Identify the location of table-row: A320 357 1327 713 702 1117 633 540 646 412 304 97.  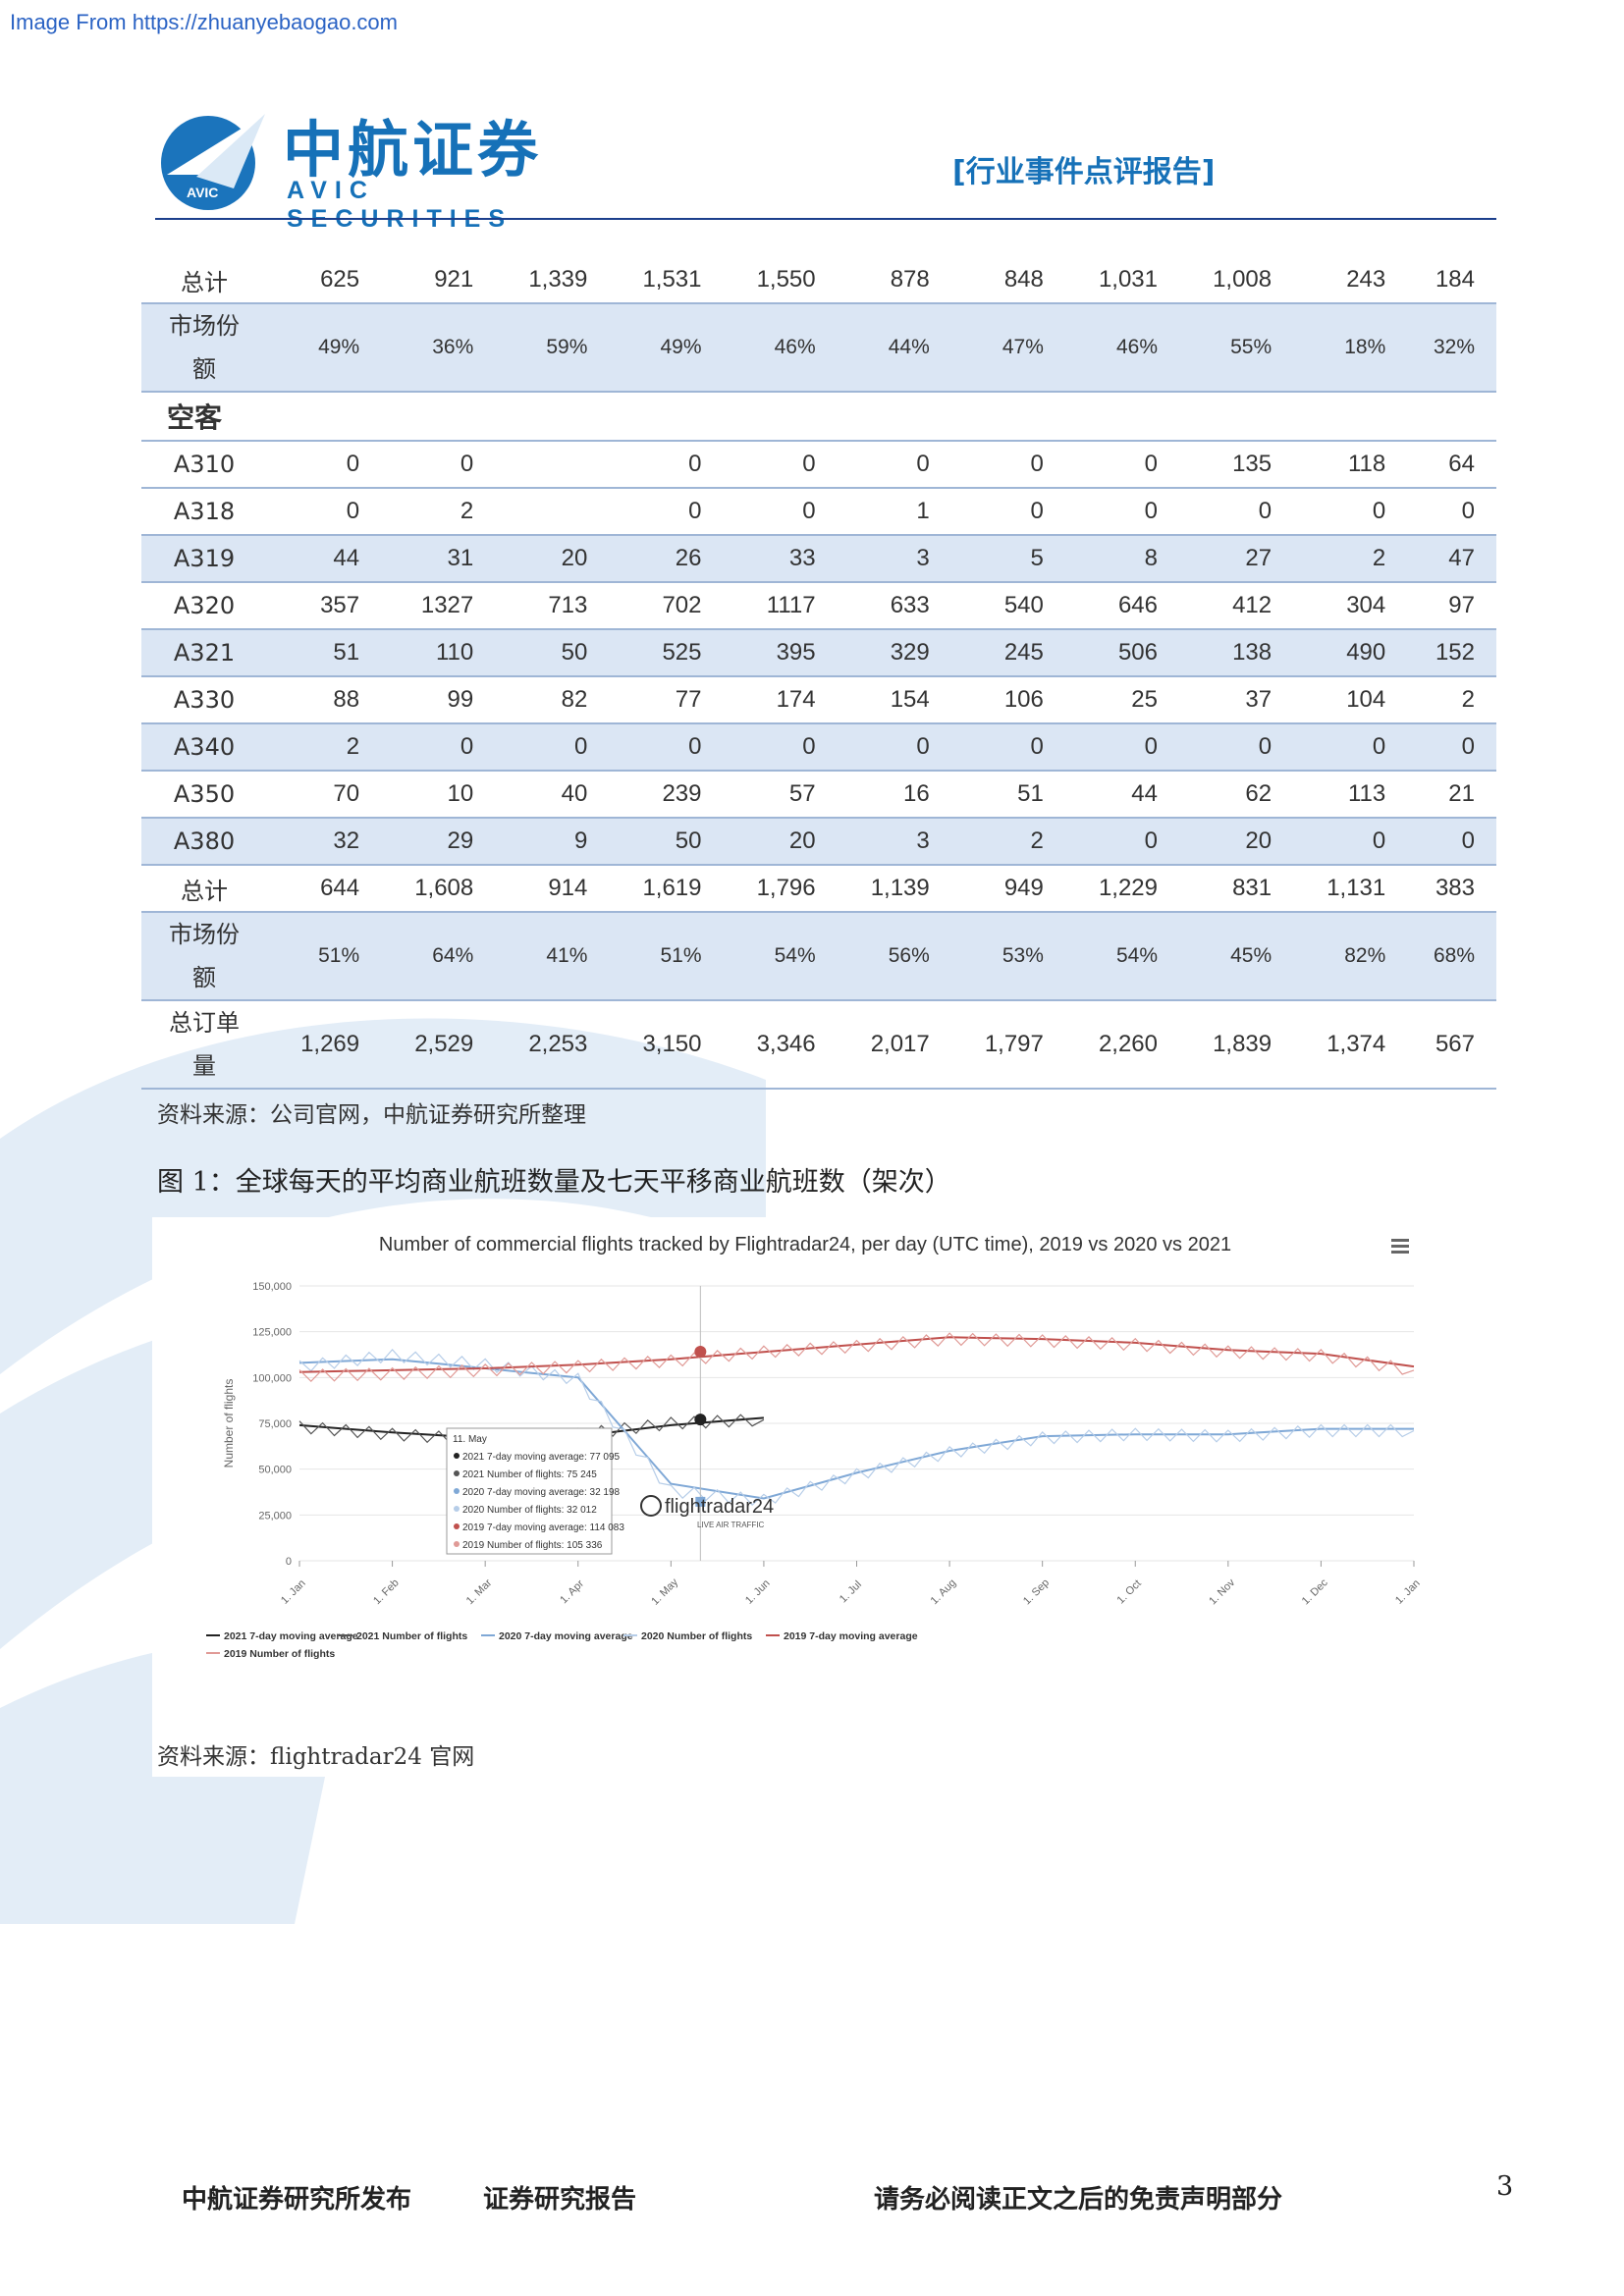
(818, 605).